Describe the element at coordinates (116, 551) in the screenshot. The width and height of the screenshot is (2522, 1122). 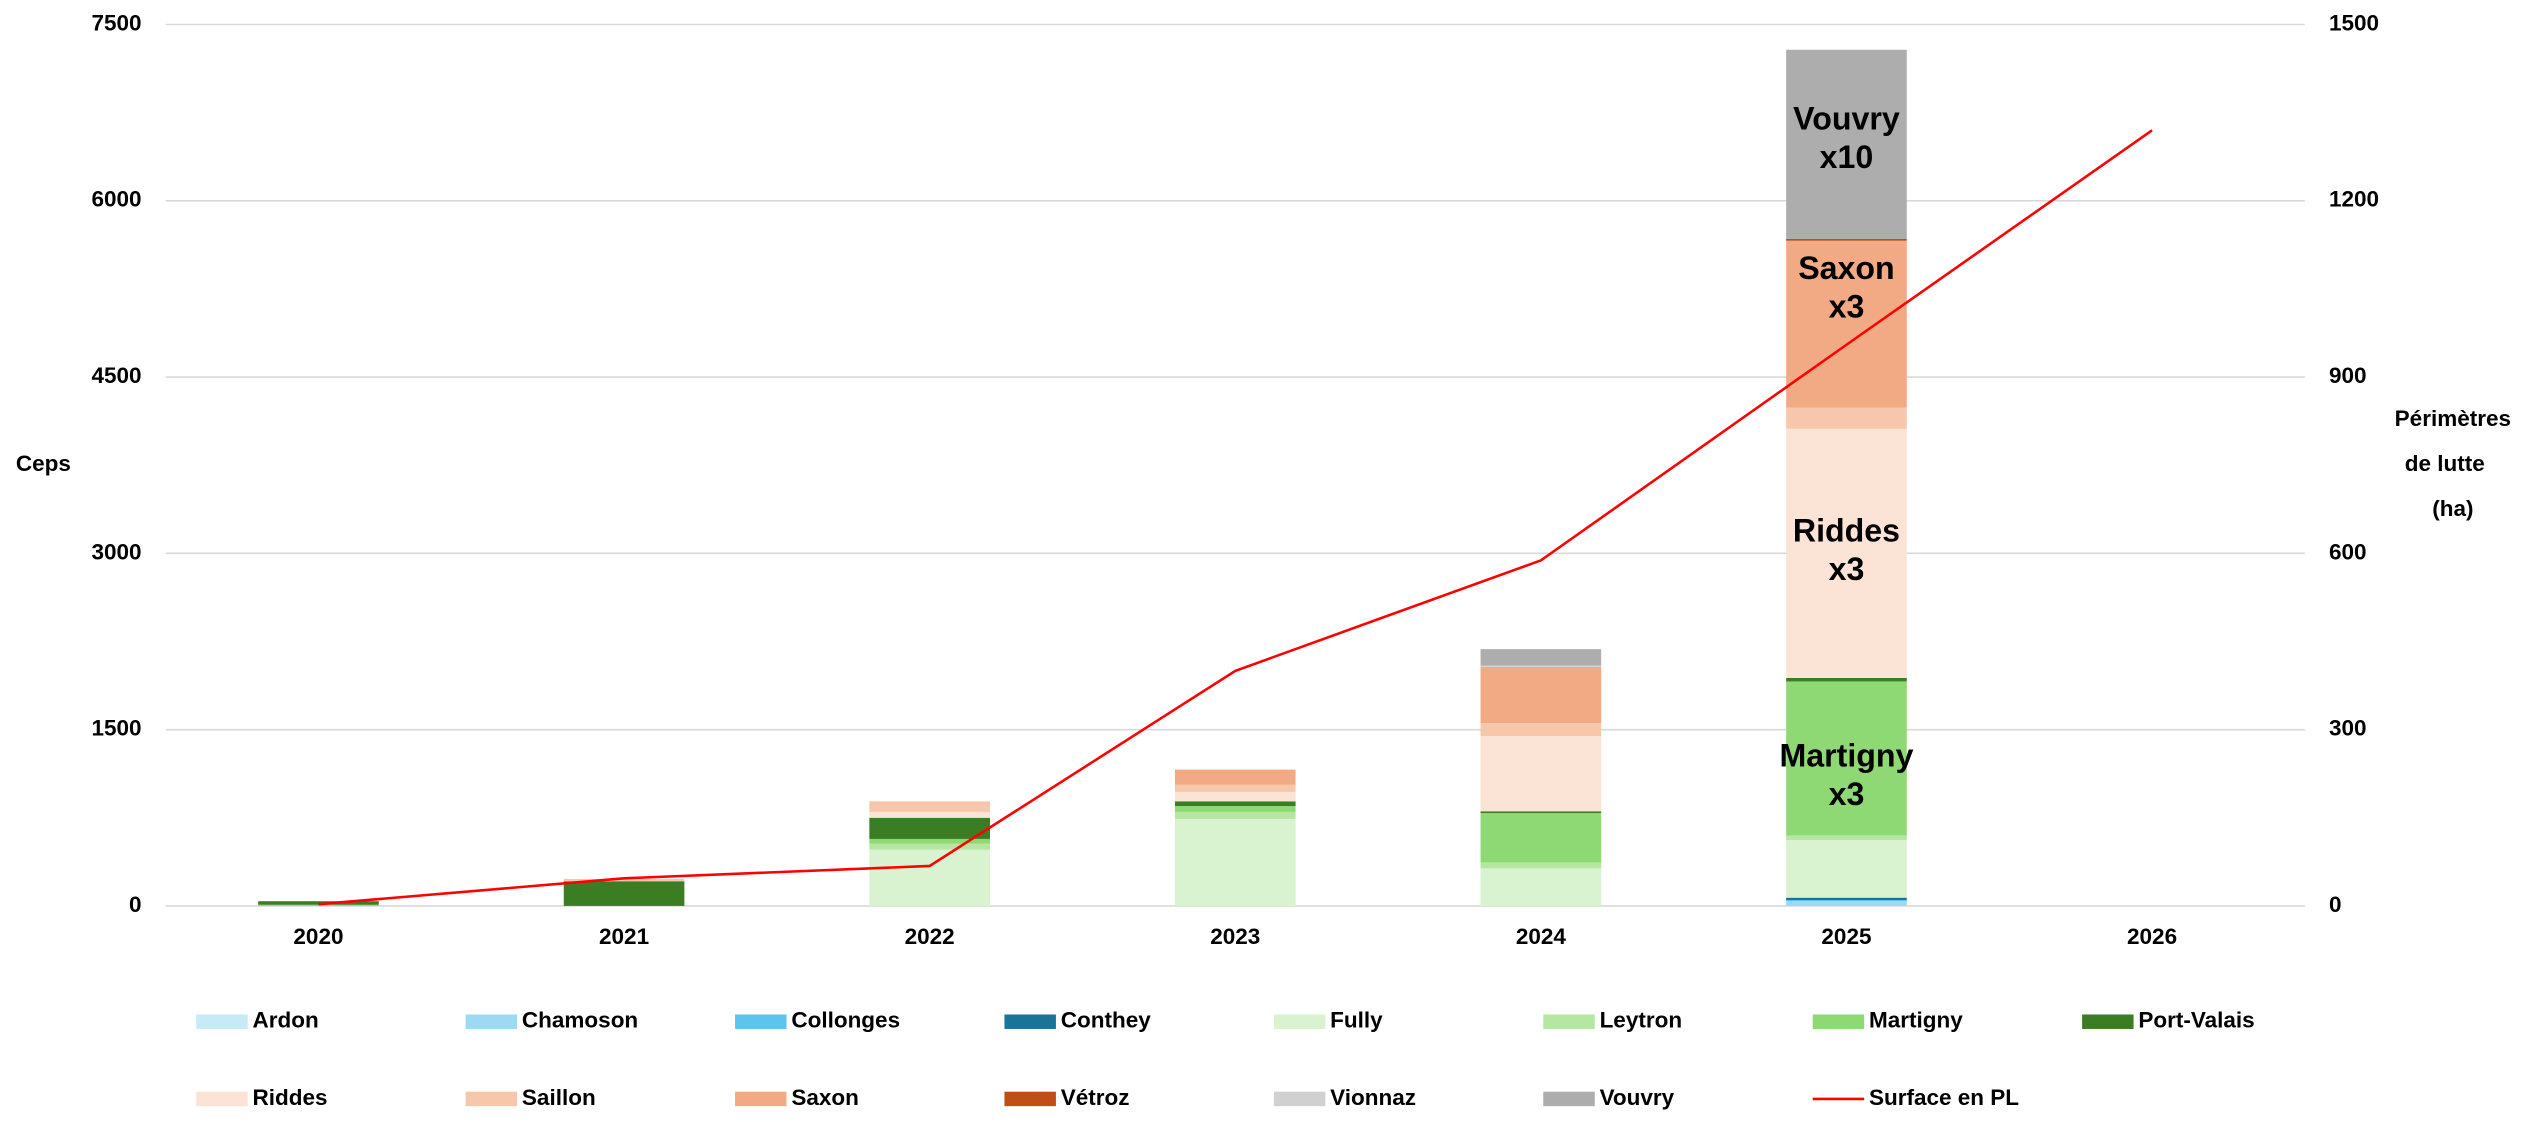
I see `y-tick-label: 3000` at that location.